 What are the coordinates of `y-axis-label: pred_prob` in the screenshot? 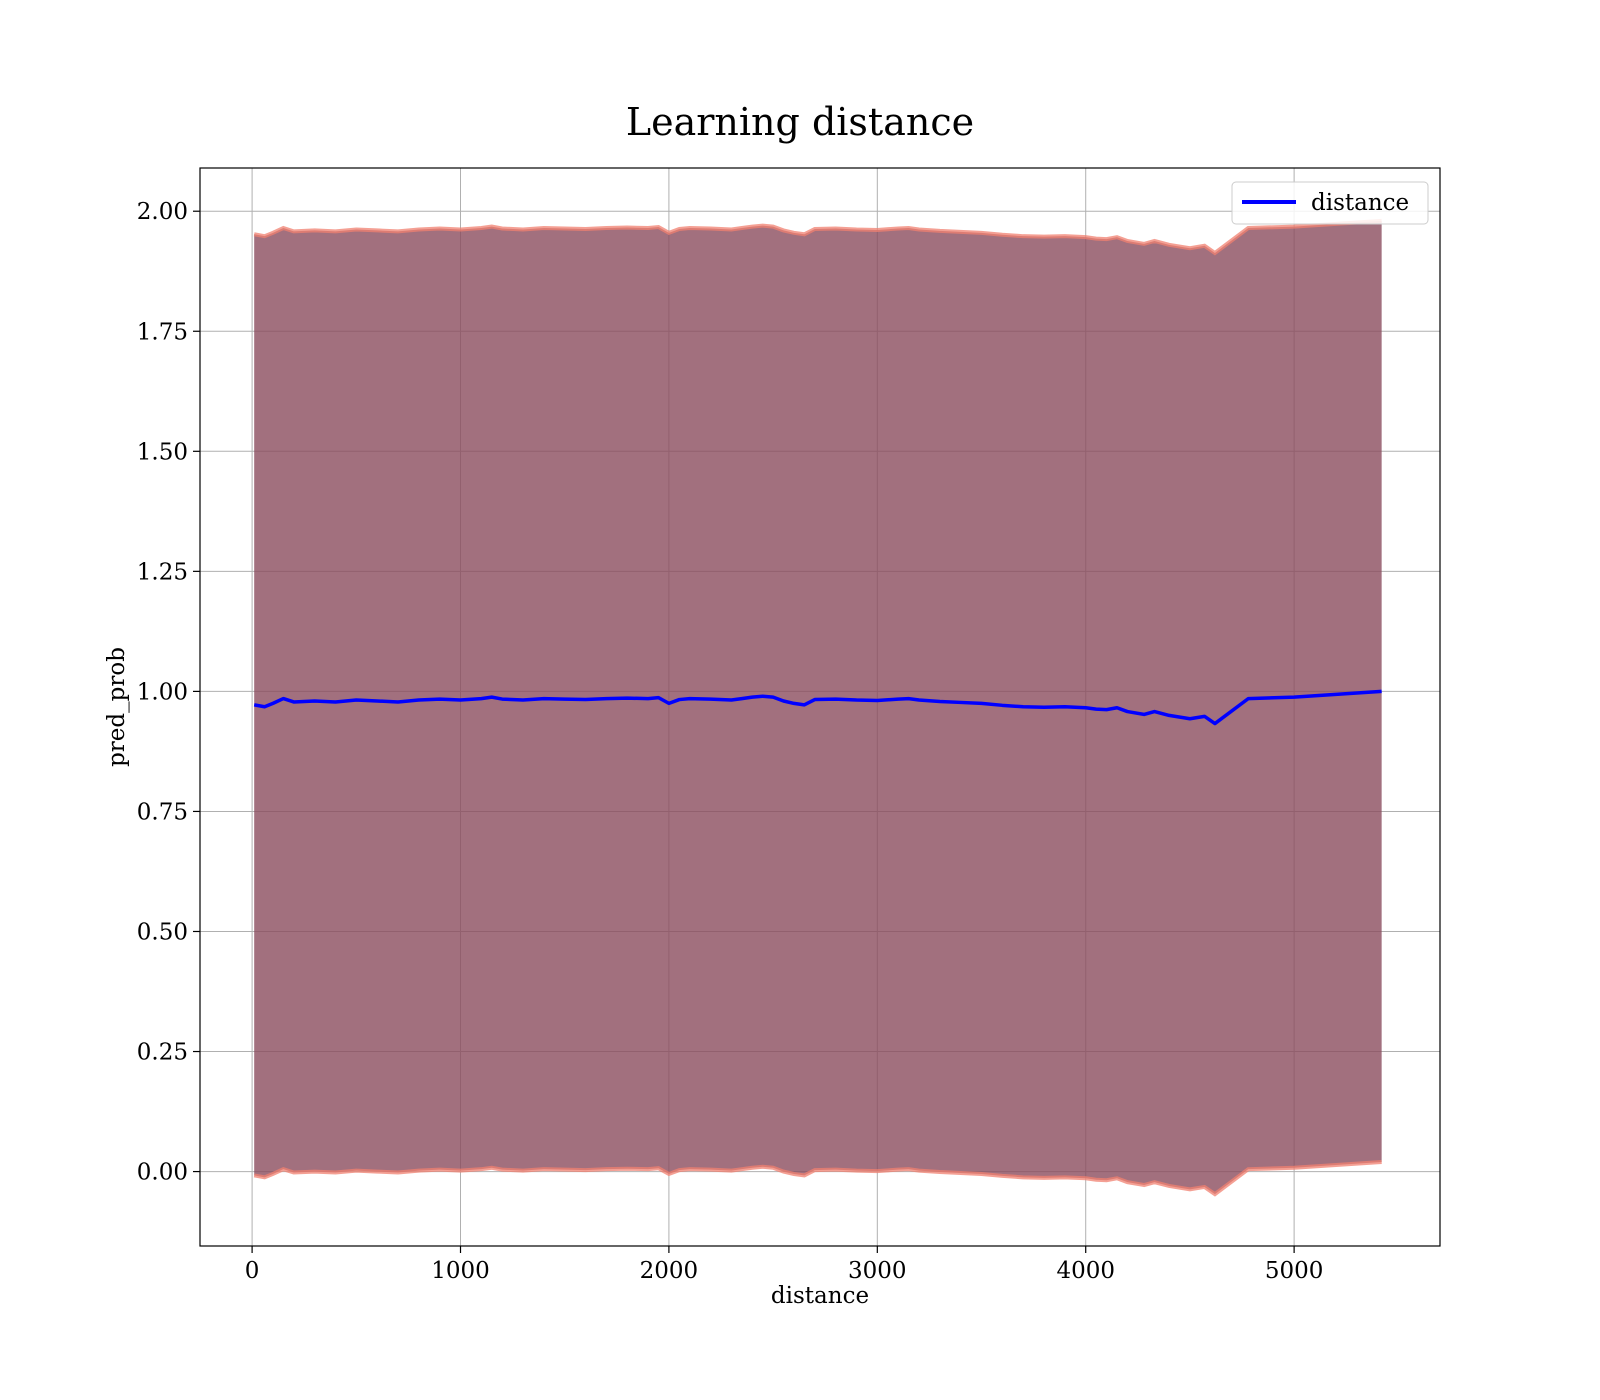 It's located at (117, 707).